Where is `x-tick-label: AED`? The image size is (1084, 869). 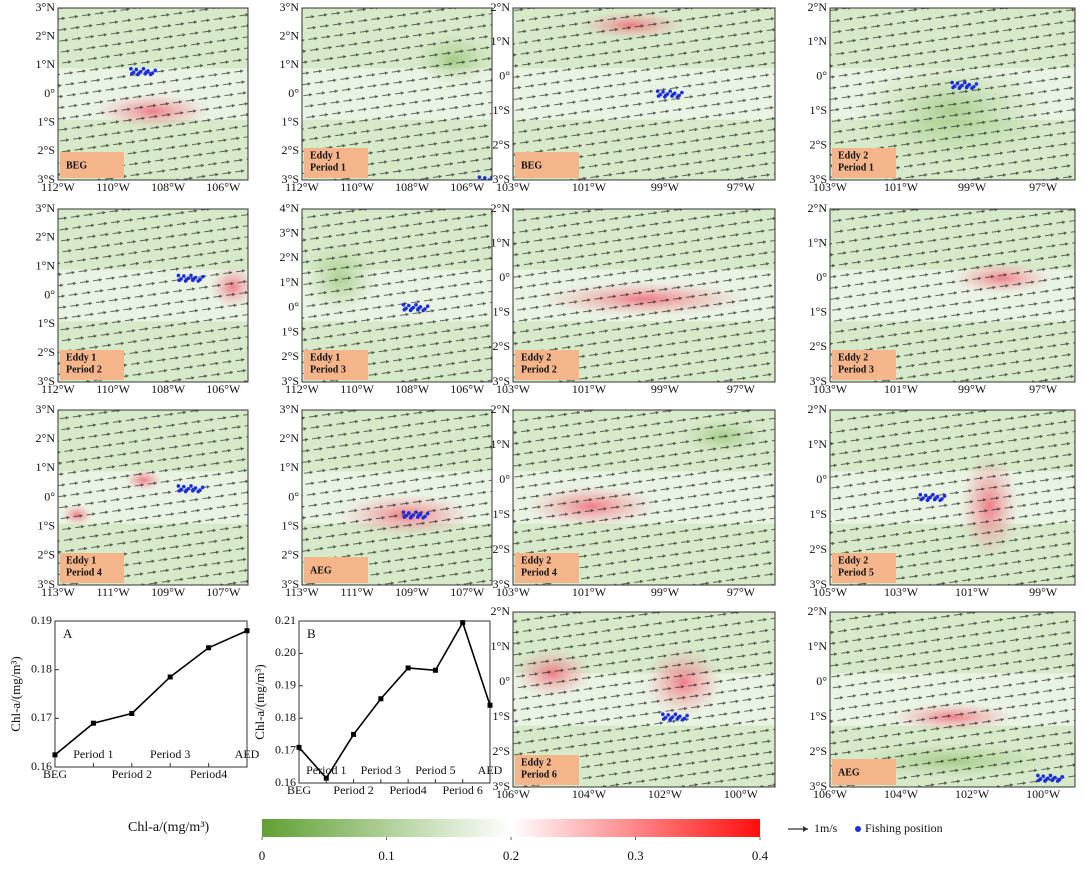 x-tick-label: AED is located at coordinates (247, 754).